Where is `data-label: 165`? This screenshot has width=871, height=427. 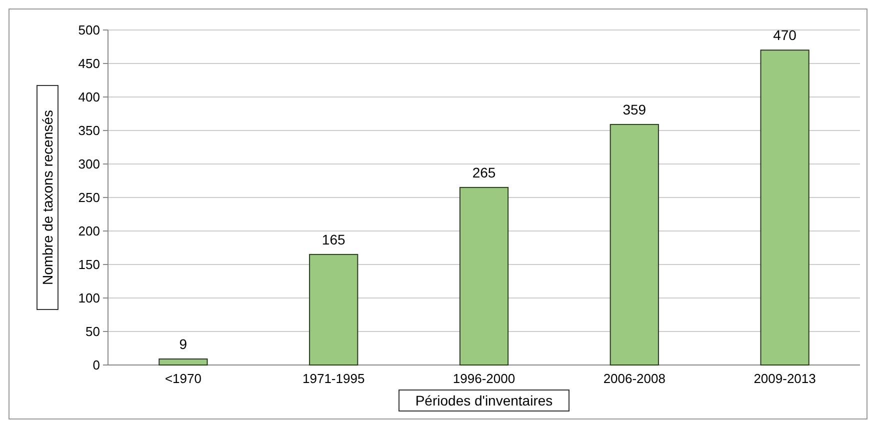
data-label: 165 is located at coordinates (334, 239).